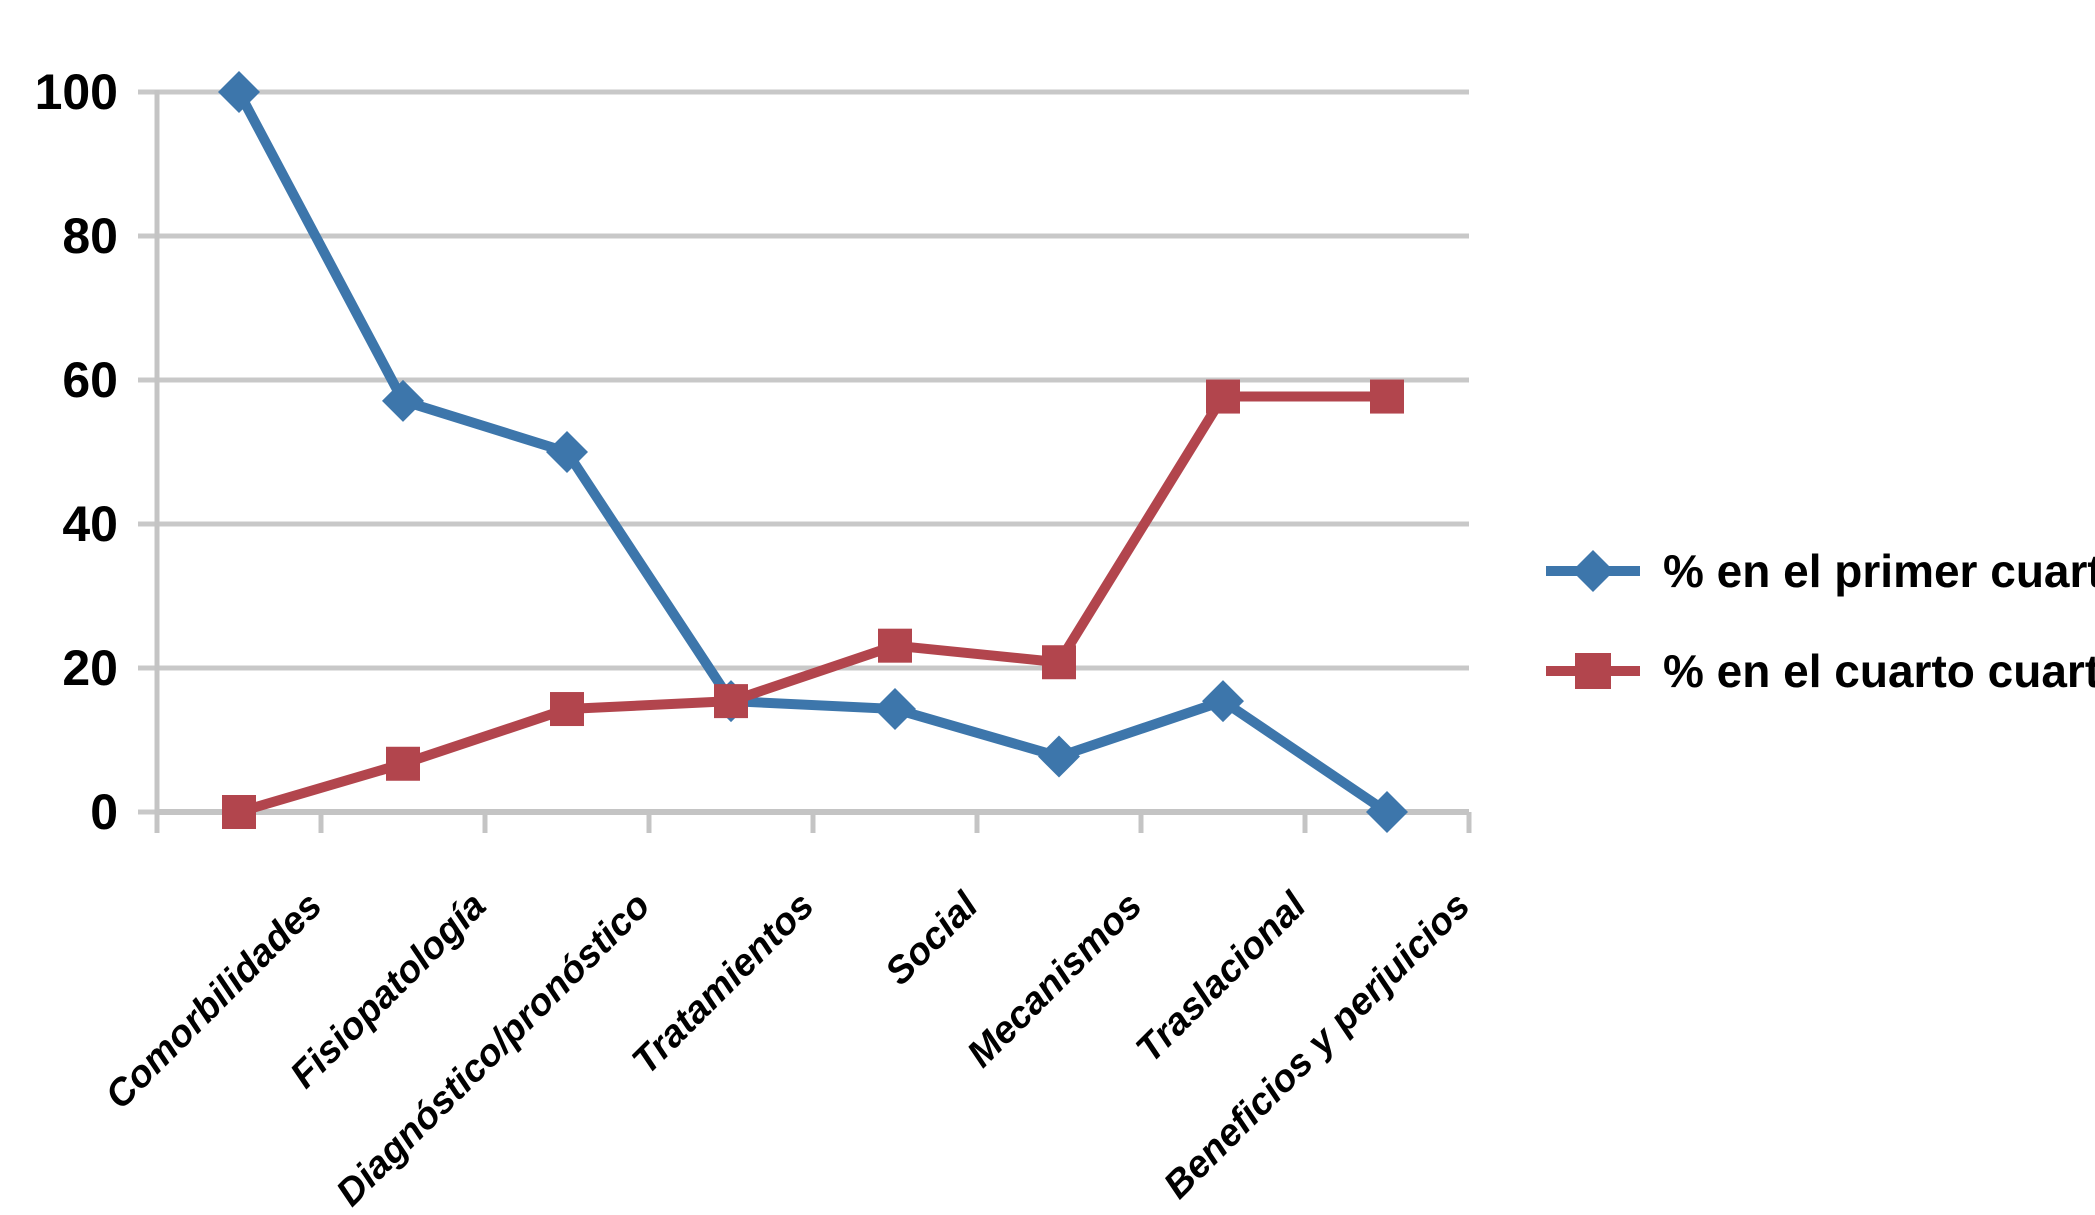 The height and width of the screenshot is (1215, 2095). What do you see at coordinates (214, 1001) in the screenshot?
I see `x-category-label-comorbilidades: Comorbilidades` at bounding box center [214, 1001].